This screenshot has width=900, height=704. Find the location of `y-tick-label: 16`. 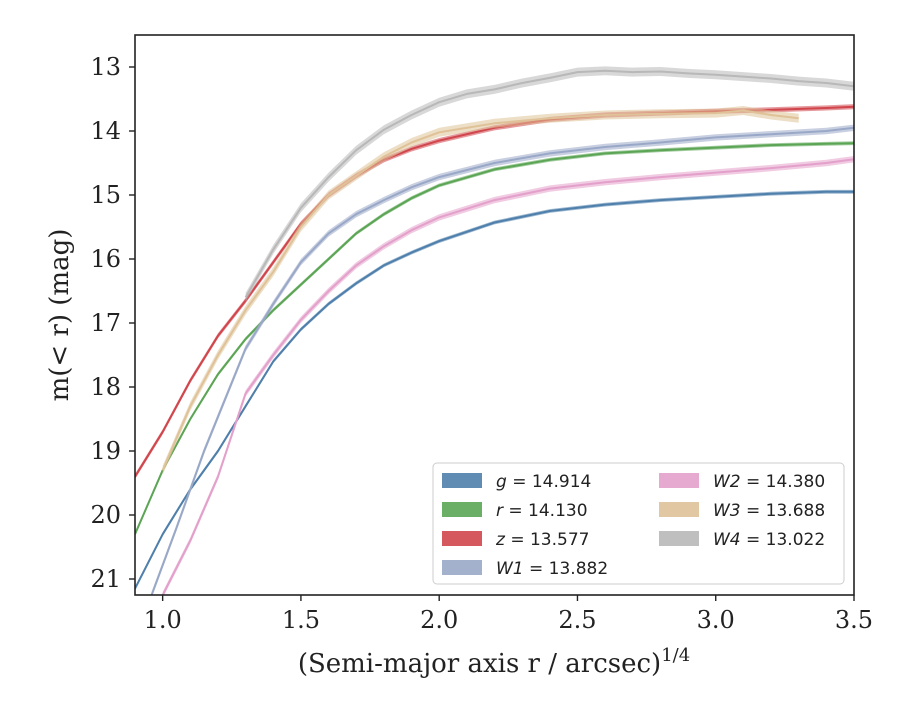

y-tick-label: 16 is located at coordinates (105, 259).